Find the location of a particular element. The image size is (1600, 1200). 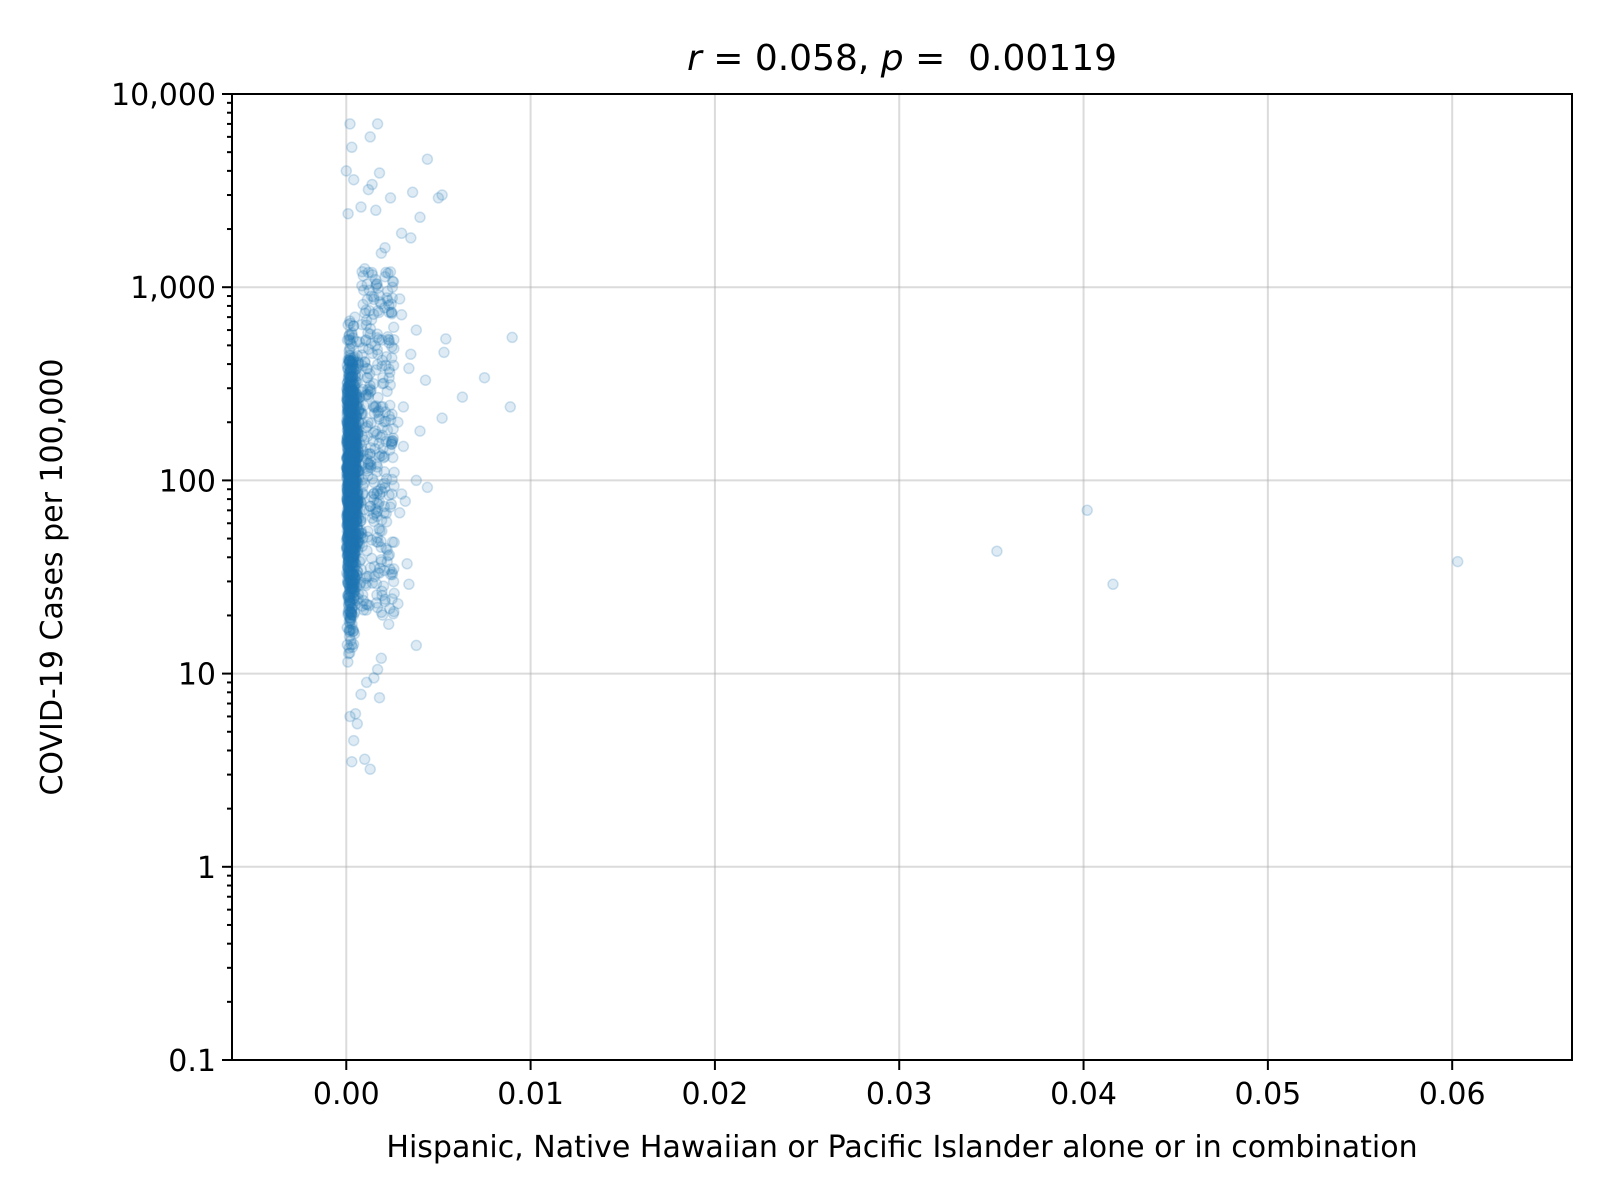

y-tick-label: 0.1 is located at coordinates (192, 1061).